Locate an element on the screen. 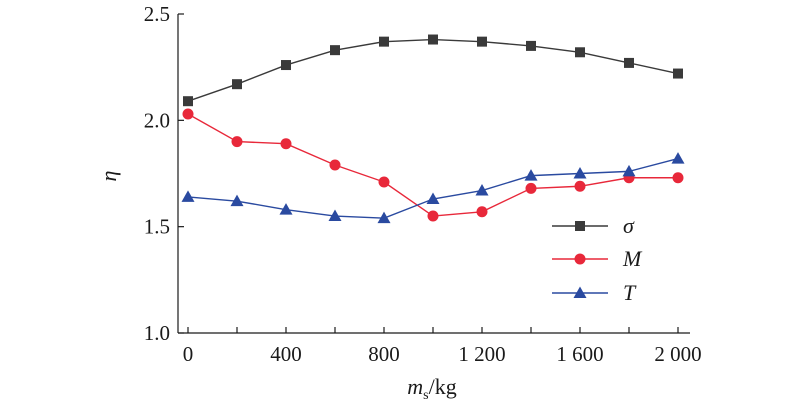  y-tick-label: 2.5 is located at coordinates (157, 14).